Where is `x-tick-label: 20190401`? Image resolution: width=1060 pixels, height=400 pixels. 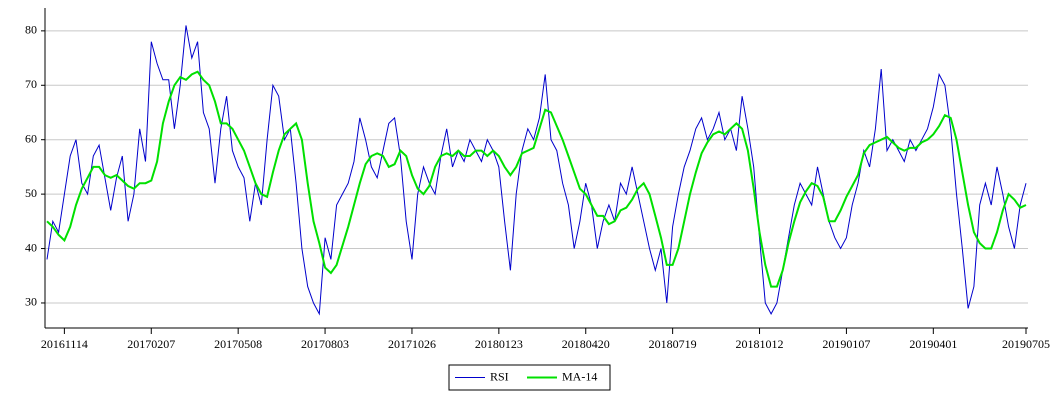 x-tick-label: 20190401 is located at coordinates (933, 344).